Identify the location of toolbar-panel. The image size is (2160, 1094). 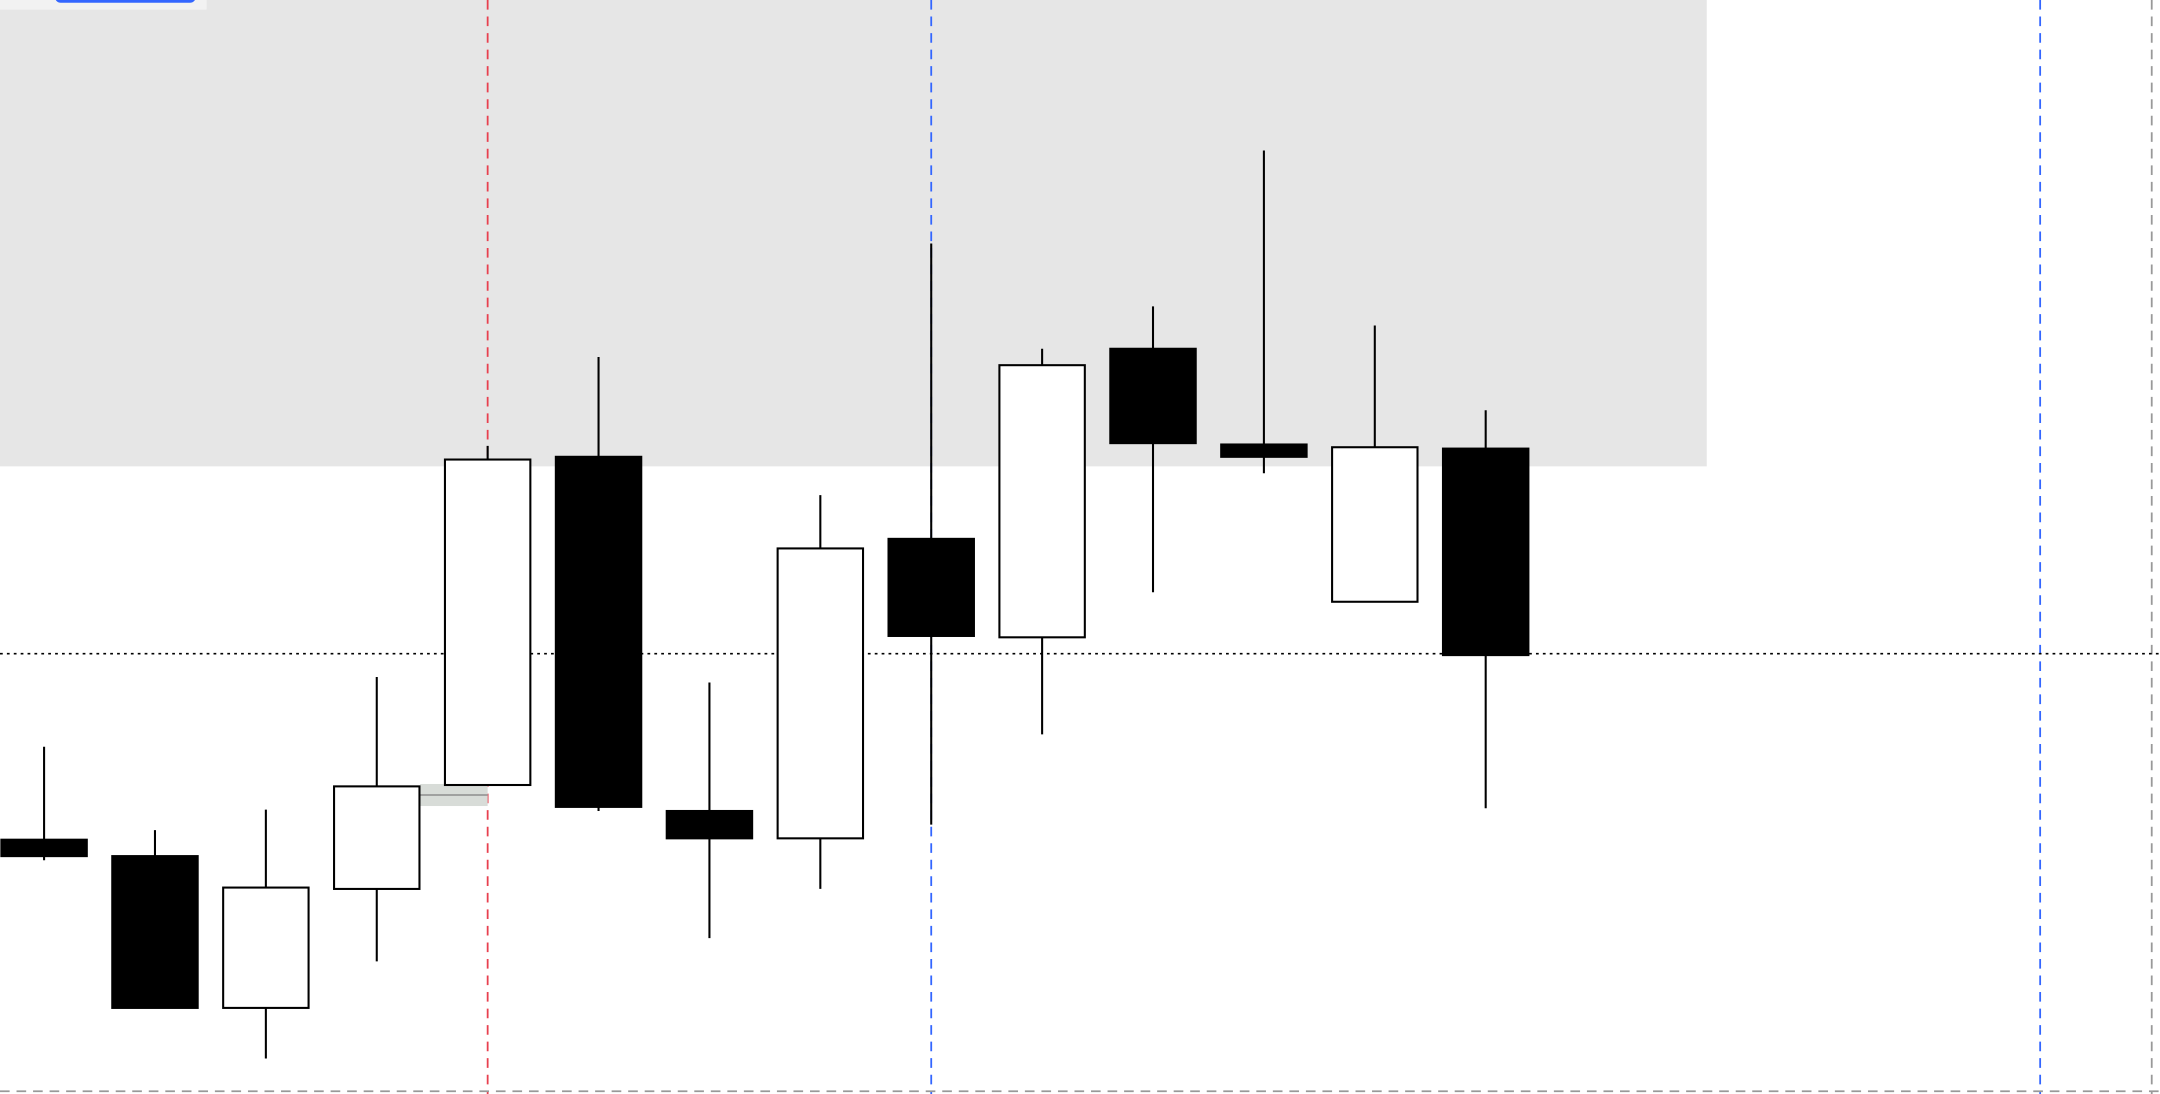
(103, 5).